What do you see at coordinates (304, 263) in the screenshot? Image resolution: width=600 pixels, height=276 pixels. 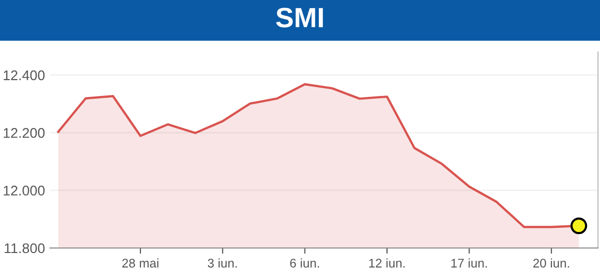 I see `x-tick-label: 6 iun.` at bounding box center [304, 263].